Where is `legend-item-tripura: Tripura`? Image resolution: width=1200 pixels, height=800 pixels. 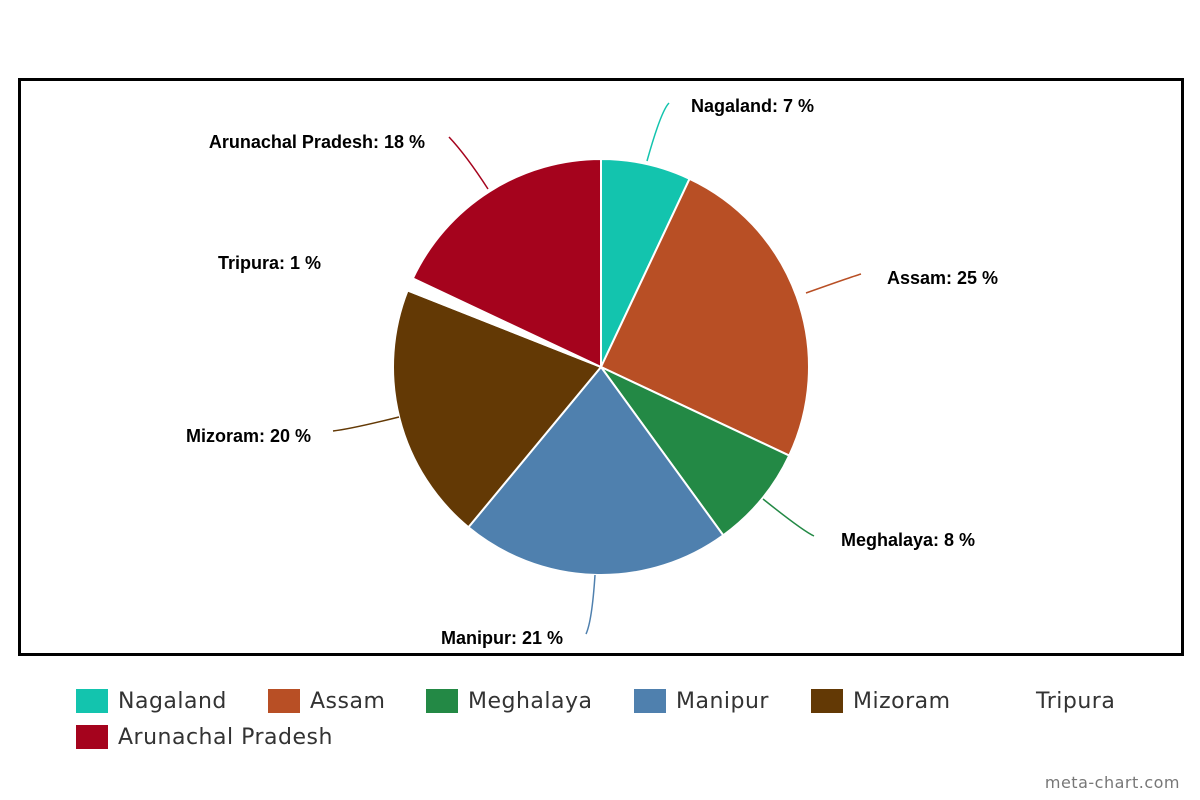 legend-item-tripura: Tripura is located at coordinates (1054, 701).